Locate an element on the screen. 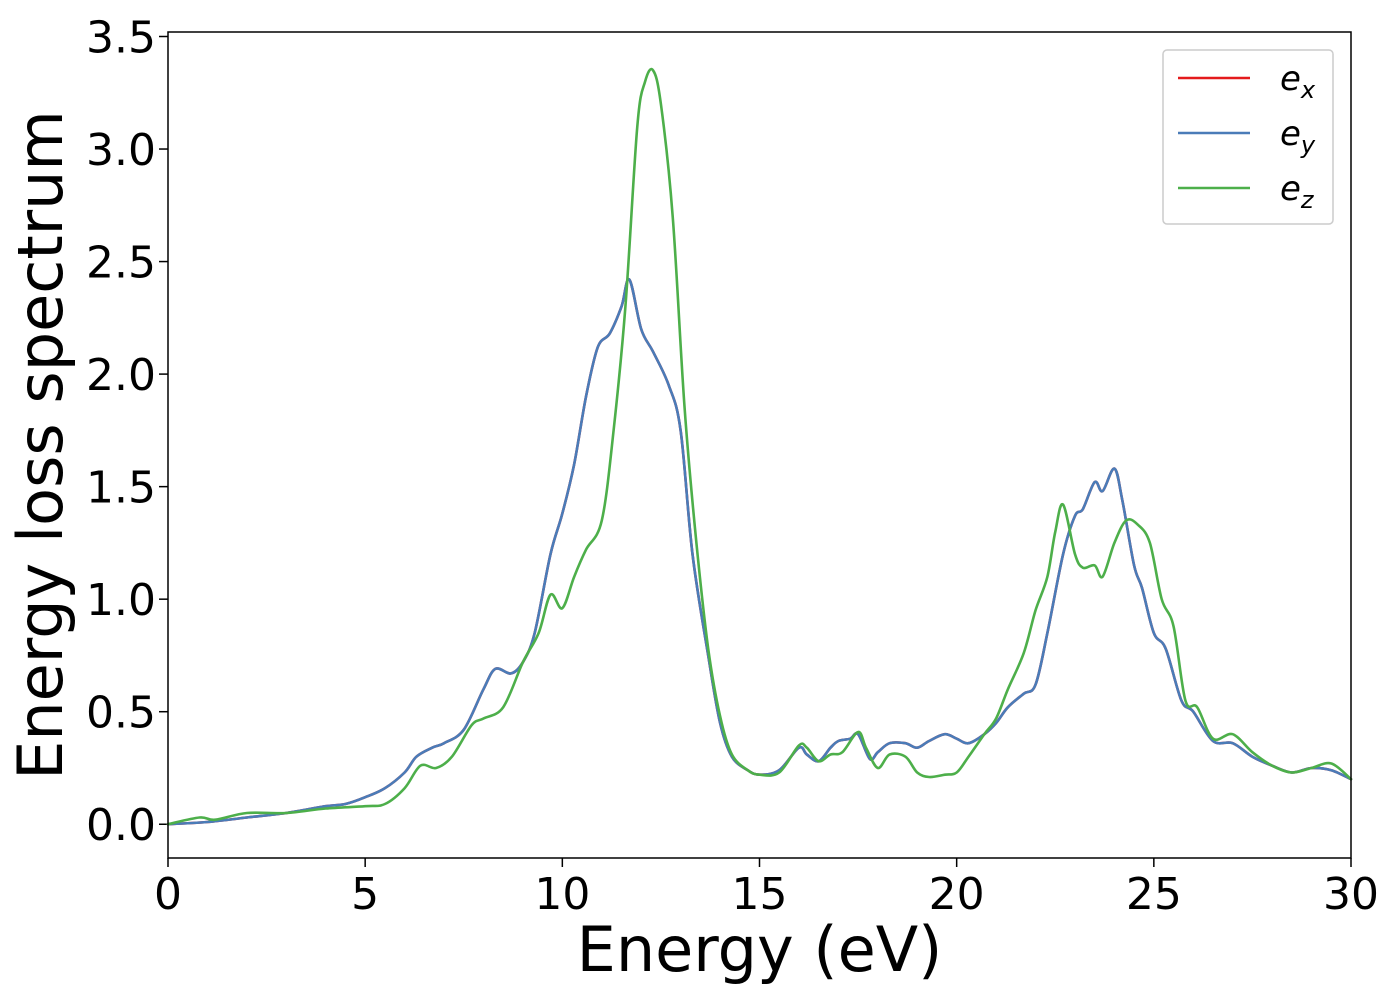 Image resolution: width=1400 pixels, height=1000 pixels. legend-frame is located at coordinates (1248, 137).